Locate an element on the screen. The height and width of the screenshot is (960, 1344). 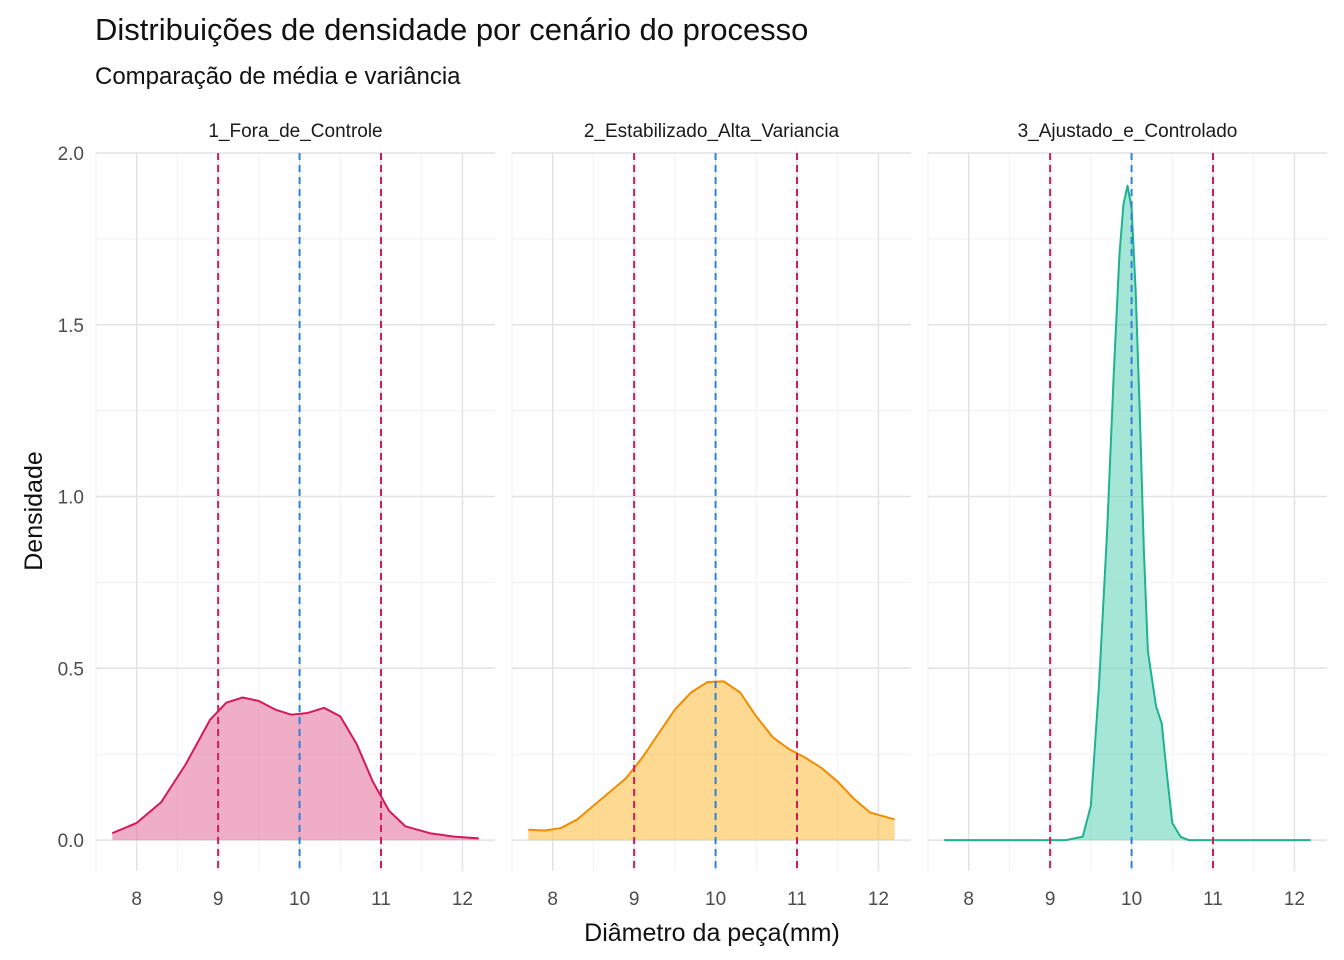
x-axis-label: Diâmetro da peça(mm) is located at coordinates (712, 933).